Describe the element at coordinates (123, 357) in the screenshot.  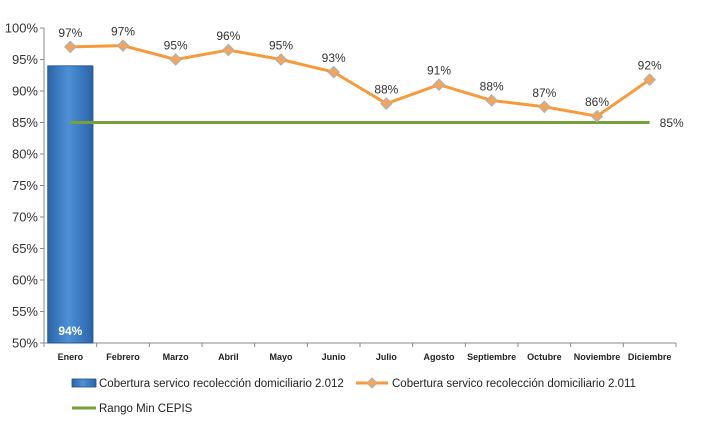
I see `x-tick-label: Febrero` at that location.